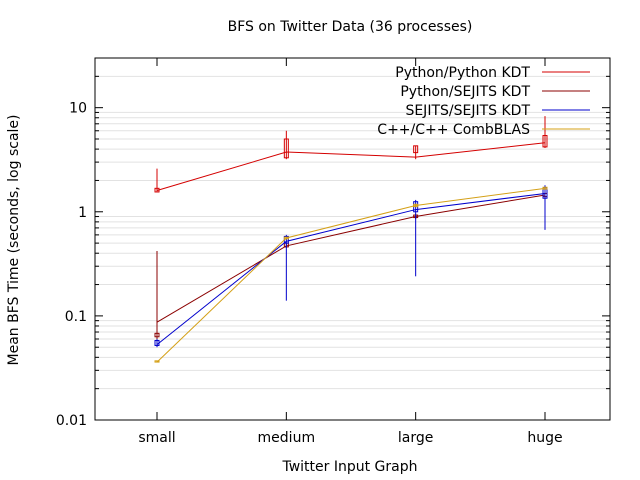 This screenshot has height=480, width=640. I want to click on x-axis-label: Twitter Input Graph, so click(349, 467).